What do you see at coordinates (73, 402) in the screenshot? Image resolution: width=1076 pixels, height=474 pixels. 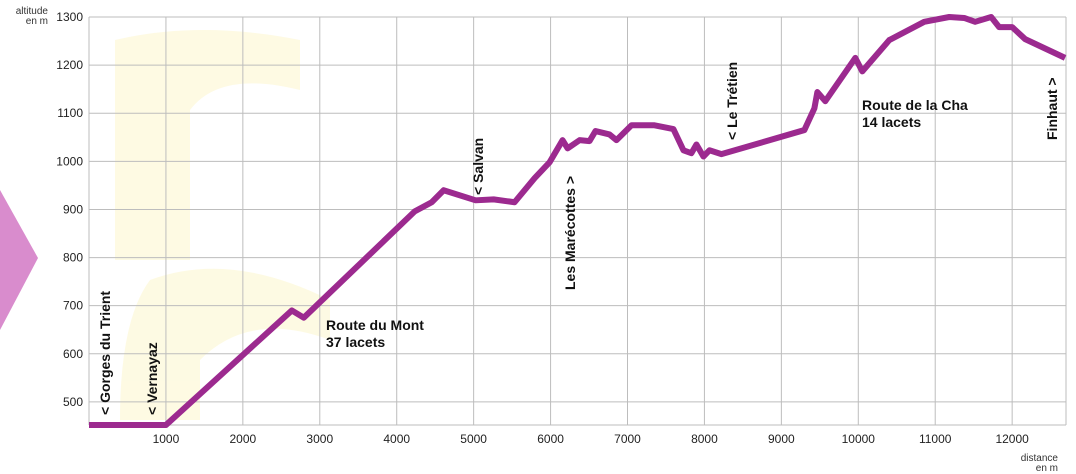 I see `y-tick-label: 500` at bounding box center [73, 402].